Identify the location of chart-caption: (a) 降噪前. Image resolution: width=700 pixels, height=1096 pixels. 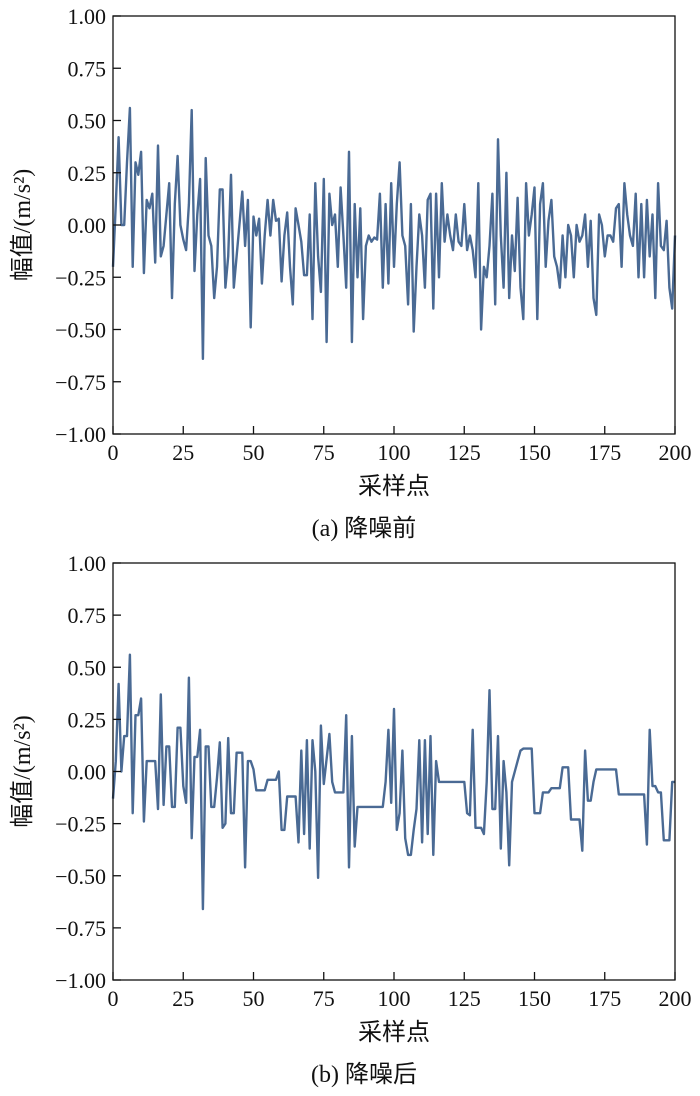
(364, 528).